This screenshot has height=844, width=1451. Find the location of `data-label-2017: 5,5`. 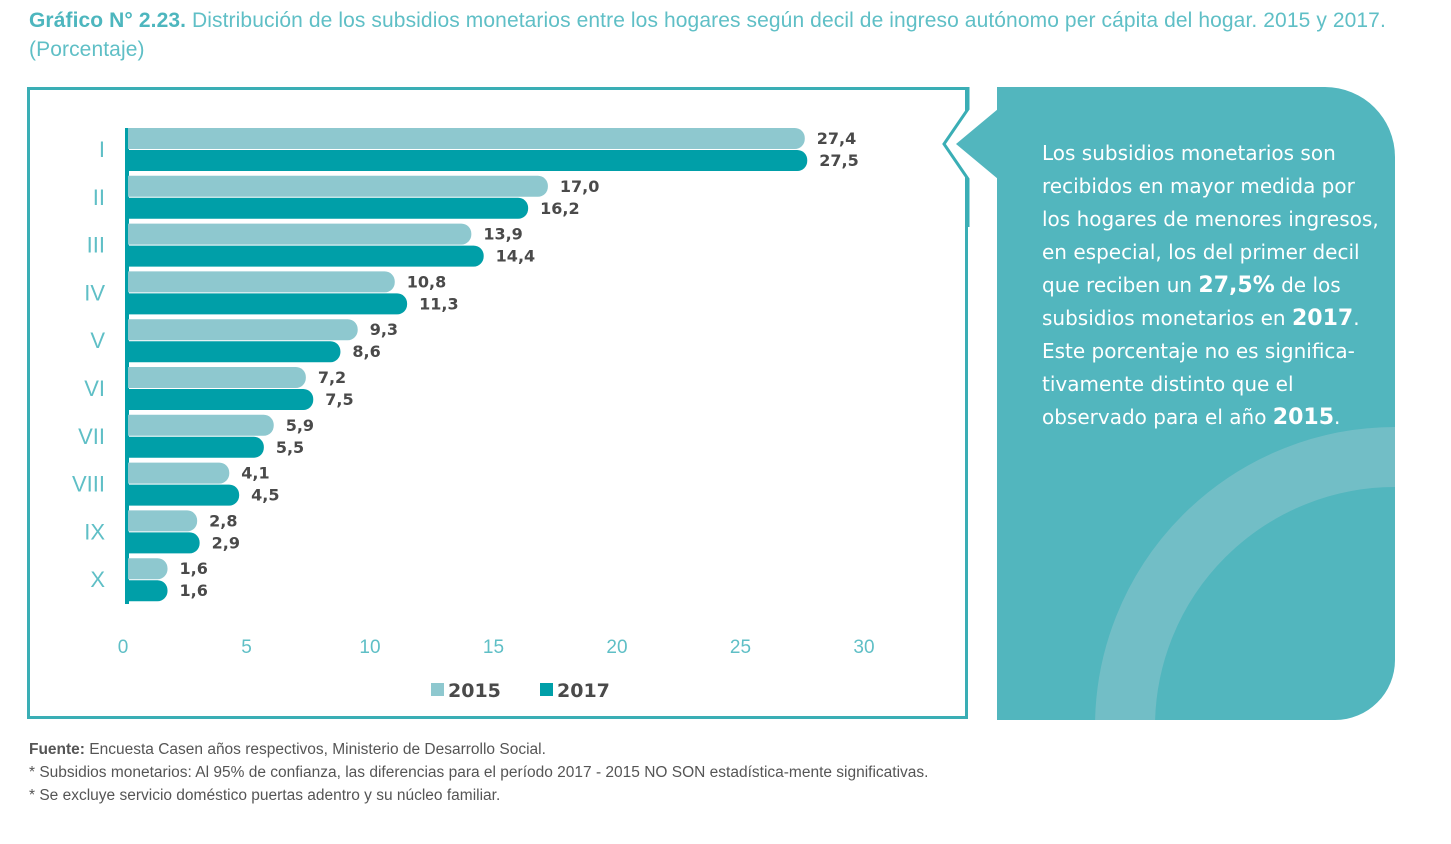

data-label-2017: 5,5 is located at coordinates (290, 447).